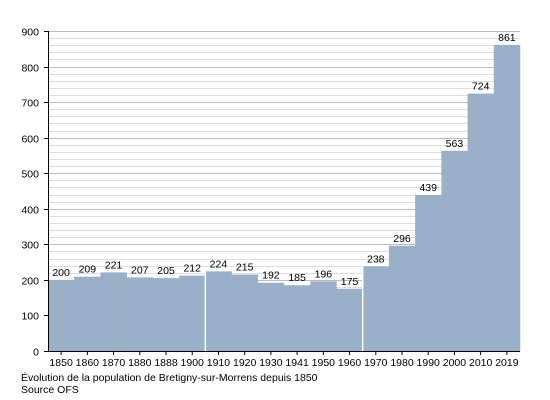  What do you see at coordinates (30, 33) in the screenshot?
I see `y-tick-label: 900` at bounding box center [30, 33].